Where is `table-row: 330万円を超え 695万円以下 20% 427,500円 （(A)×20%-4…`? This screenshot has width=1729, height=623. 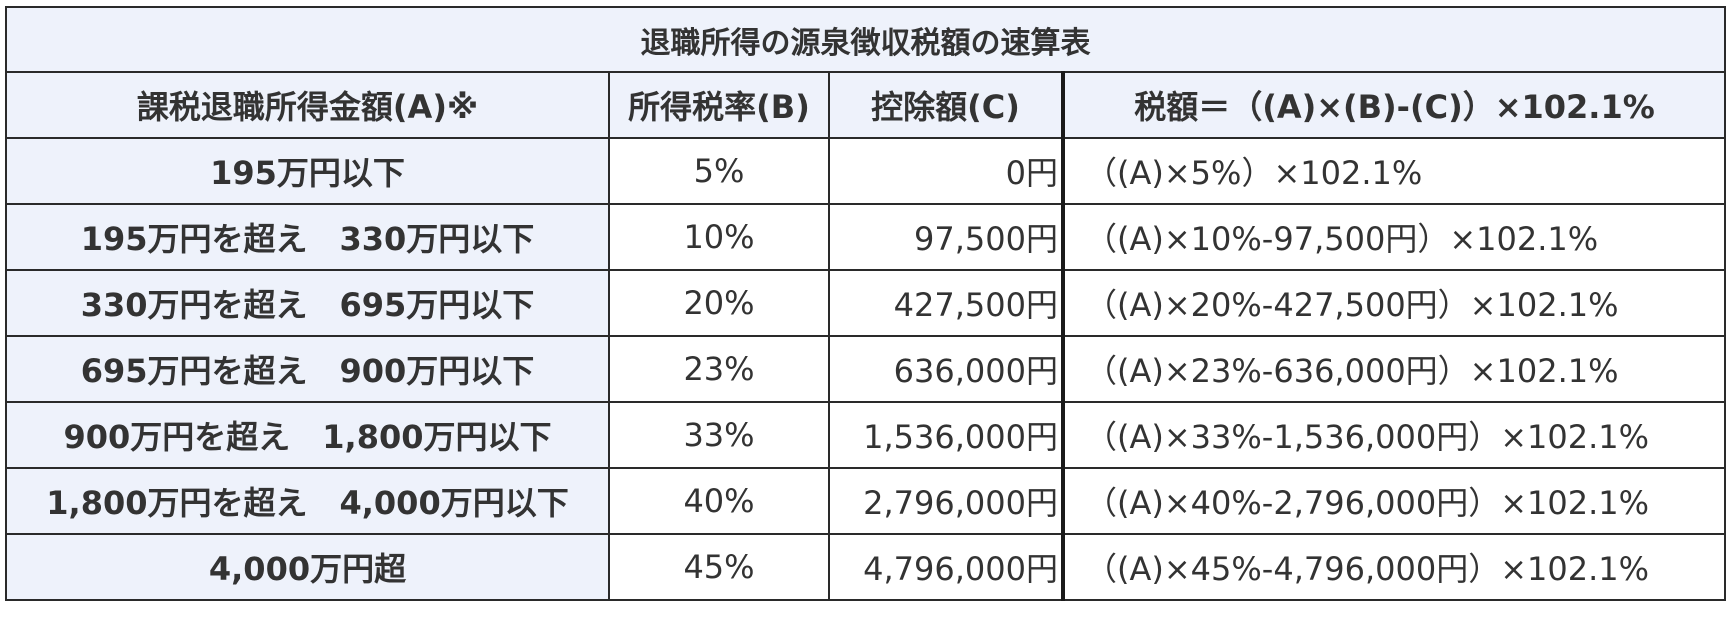 table-row: 330万円を超え 695万円以下 20% 427,500円 （(A)×20%-4… is located at coordinates (865, 303).